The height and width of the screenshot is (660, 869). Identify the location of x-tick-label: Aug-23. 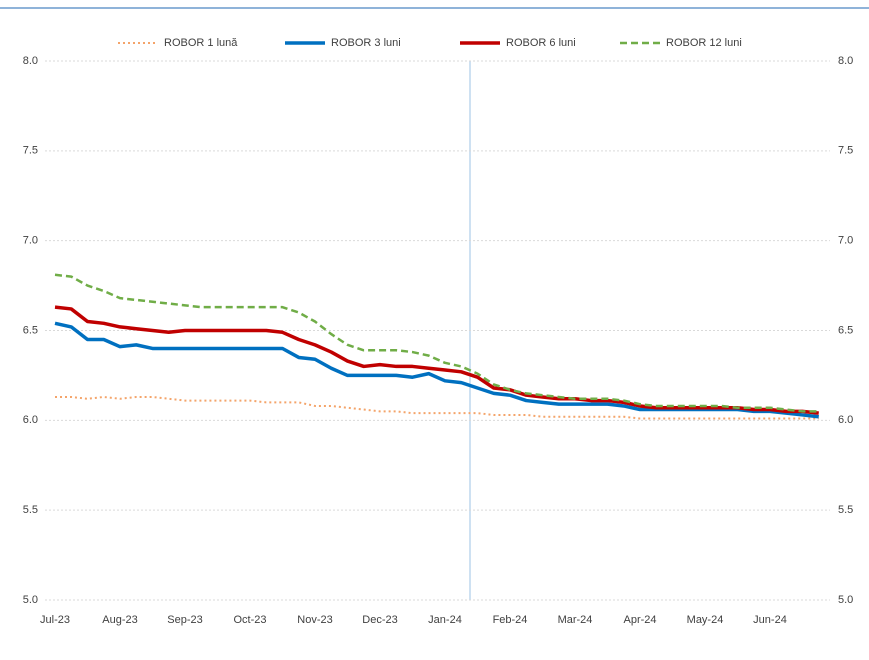
(119, 620).